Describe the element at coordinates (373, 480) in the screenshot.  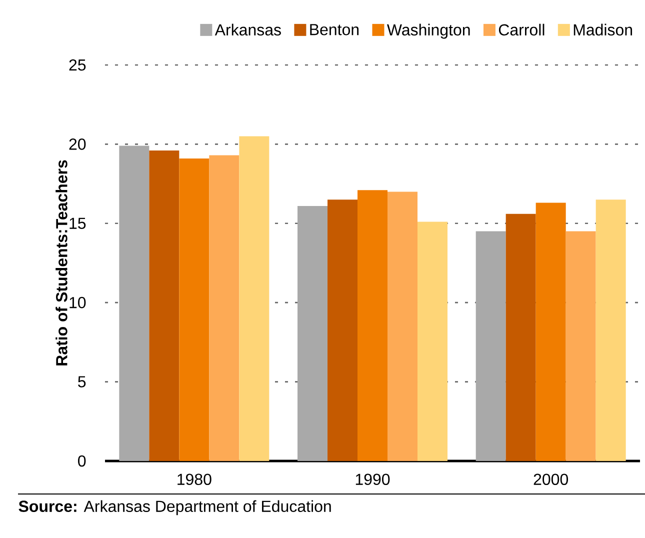
I see `x-tick-label: 1990` at that location.